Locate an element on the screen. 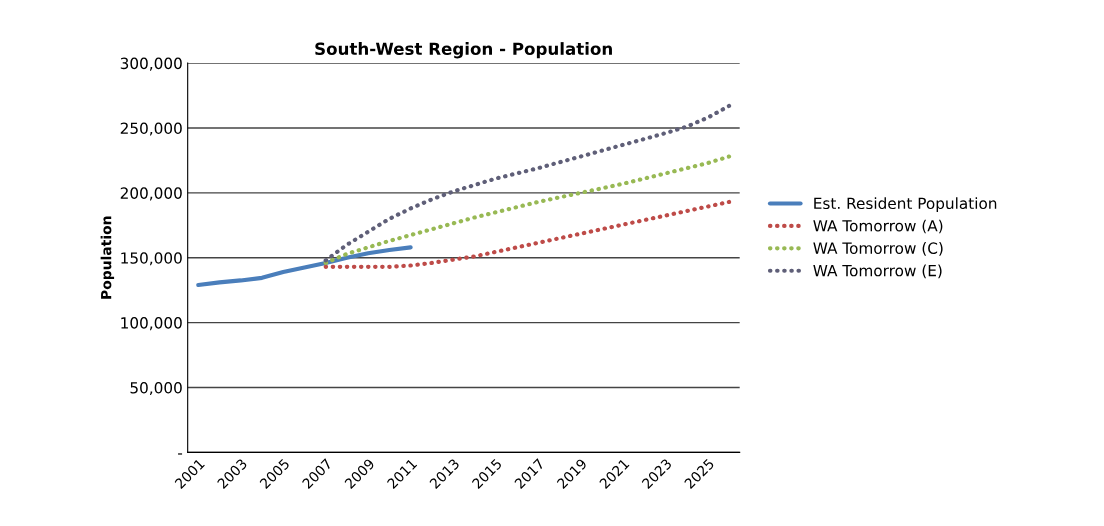 This screenshot has height=526, width=1104. y-axis-title: Population is located at coordinates (107, 257).